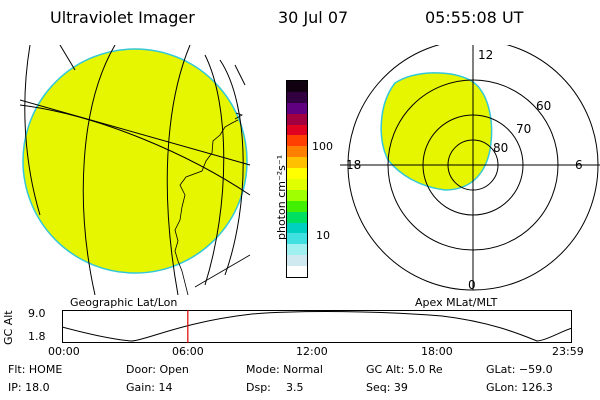 Image resolution: width=600 pixels, height=400 pixels. I want to click on door-status: Door: Open, so click(157, 369).